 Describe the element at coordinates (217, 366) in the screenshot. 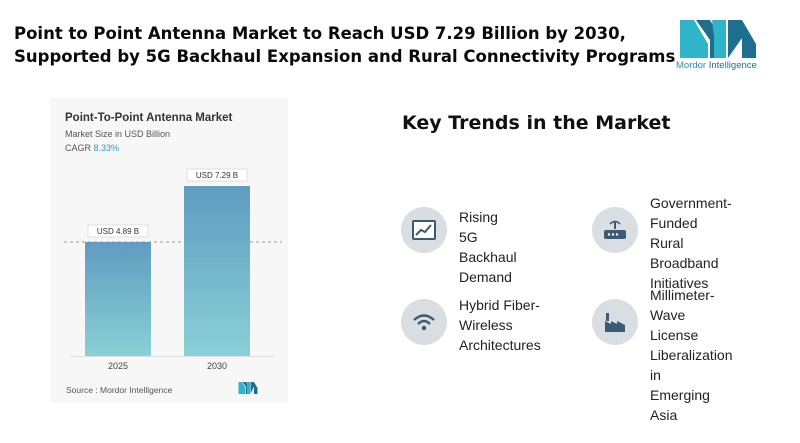

I see `x-tick-label: 2030` at that location.